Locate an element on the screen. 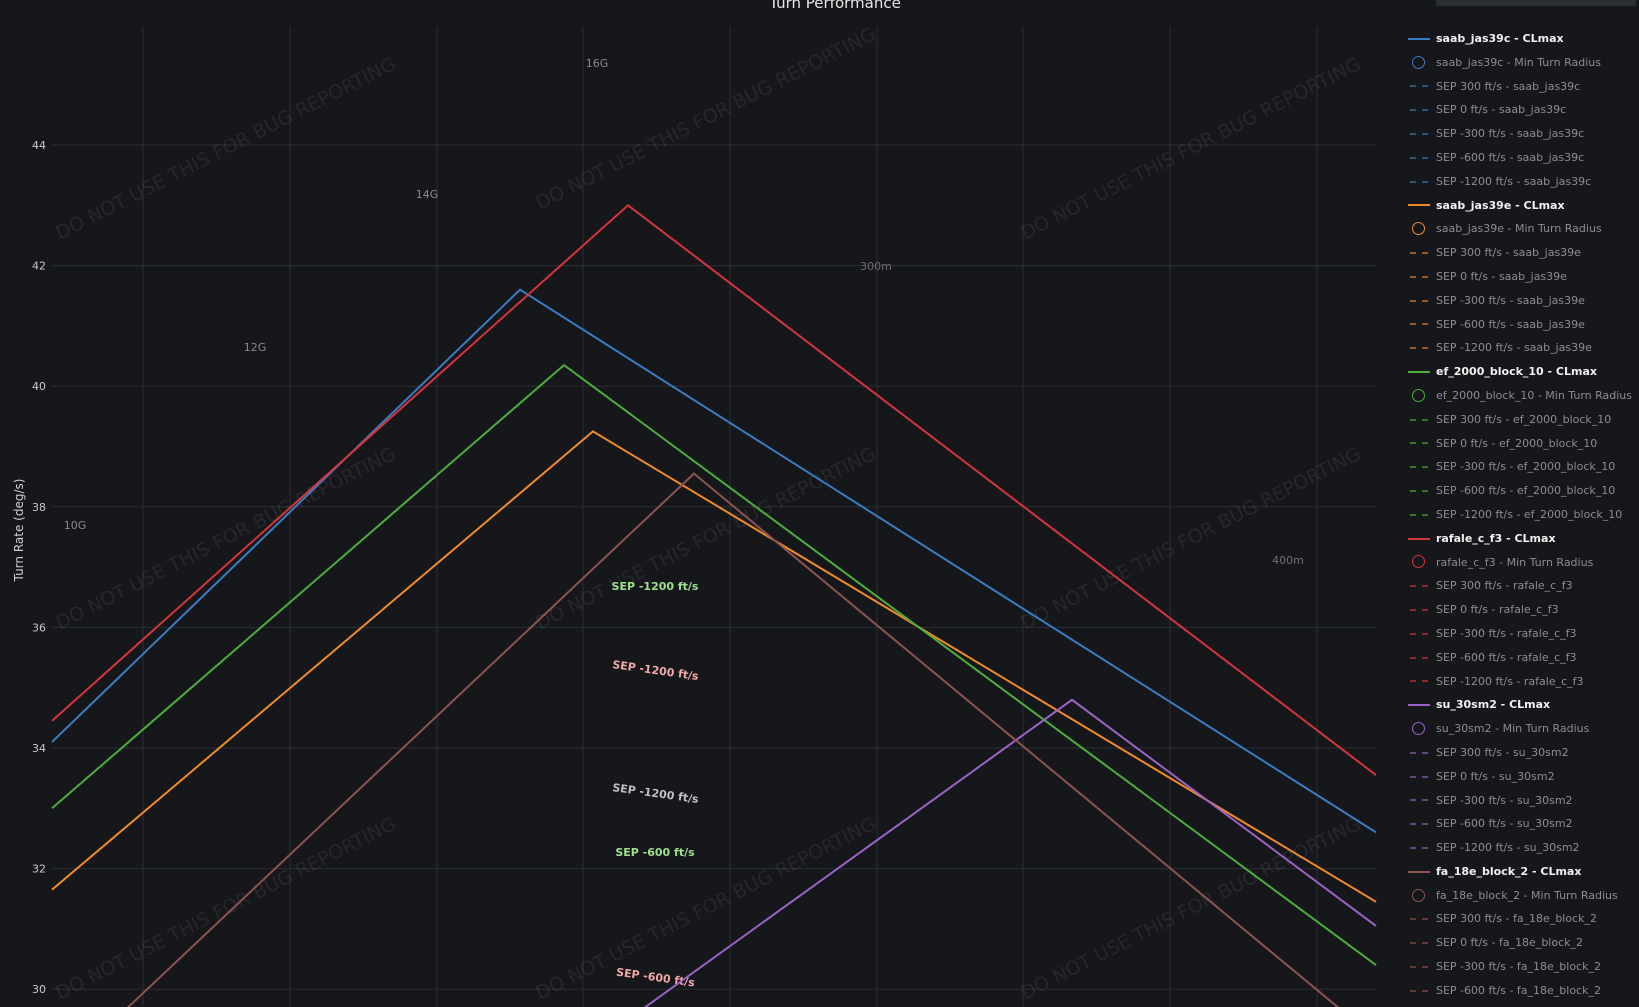  chart-toolbar is located at coordinates (1536, 3).